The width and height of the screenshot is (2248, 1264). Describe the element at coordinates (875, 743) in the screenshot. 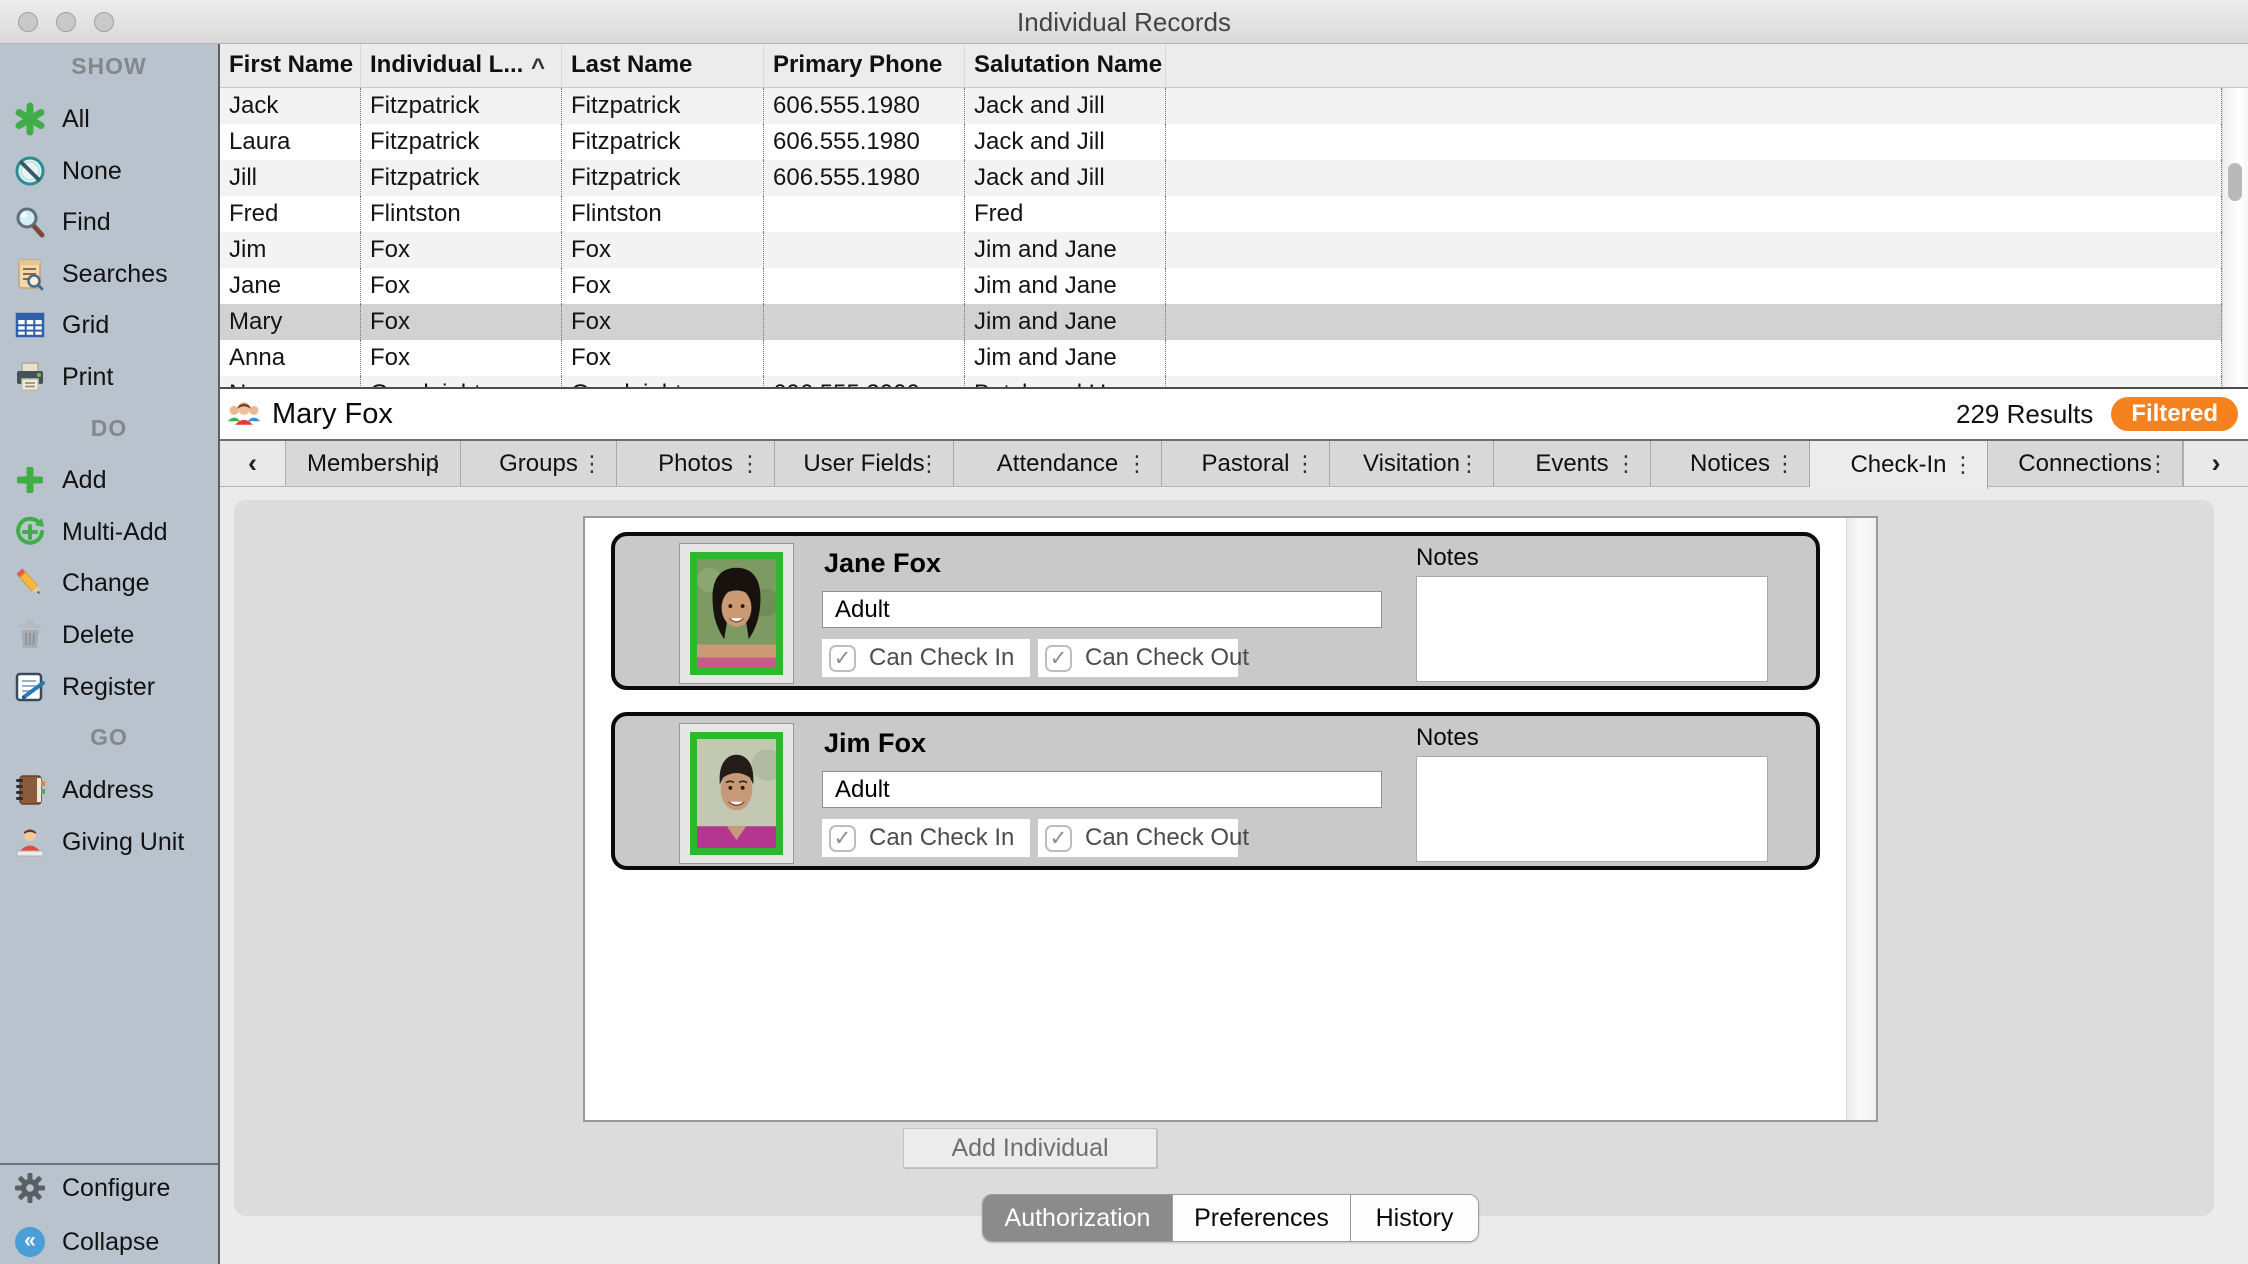

I see `person-name: Jim Fox` at that location.